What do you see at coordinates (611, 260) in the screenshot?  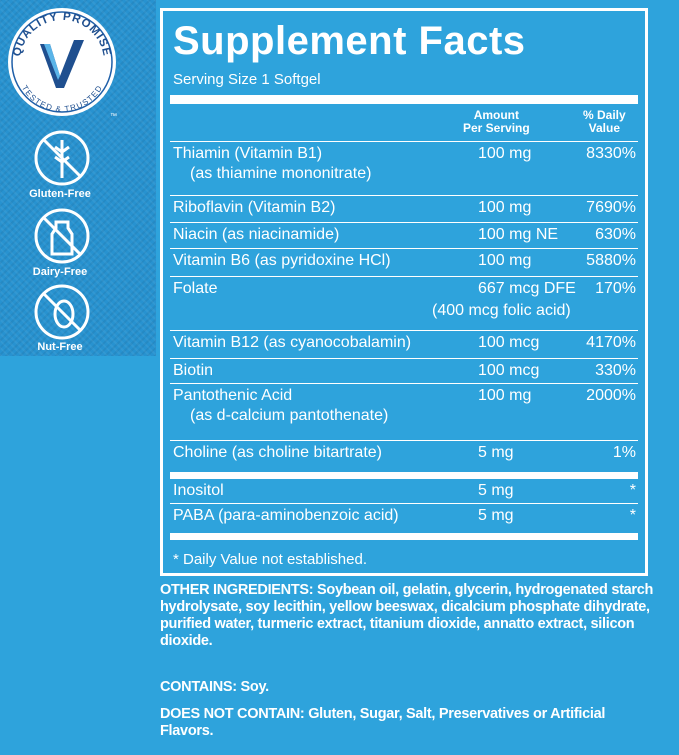 I see `daily-value: 5880%` at bounding box center [611, 260].